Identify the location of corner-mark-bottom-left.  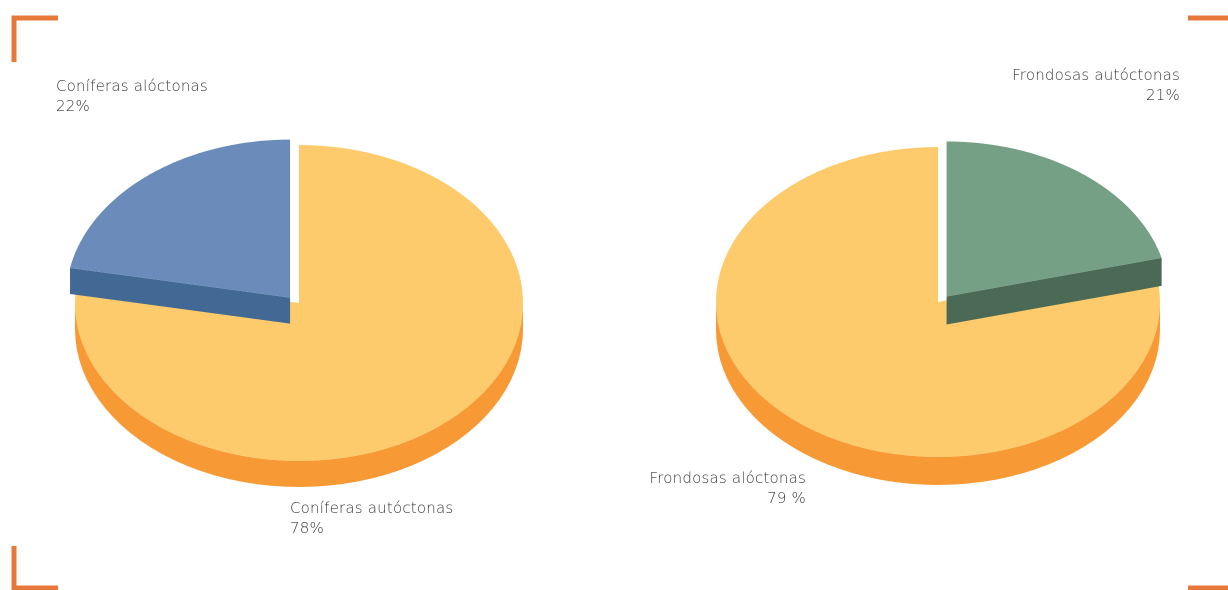
(36, 567).